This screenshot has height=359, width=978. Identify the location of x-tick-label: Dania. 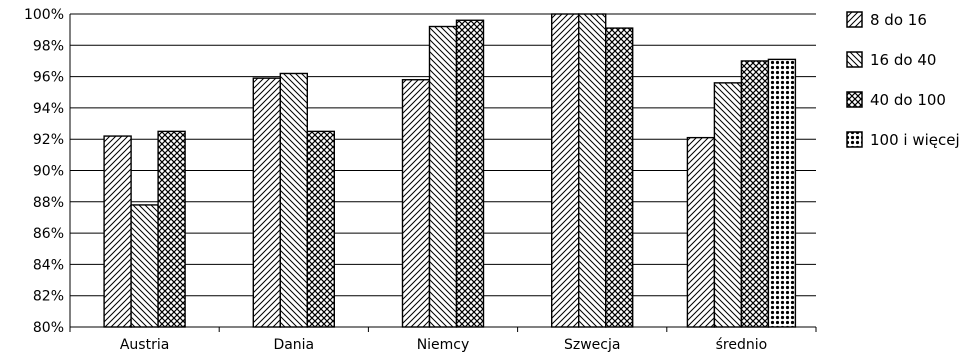
(293, 345).